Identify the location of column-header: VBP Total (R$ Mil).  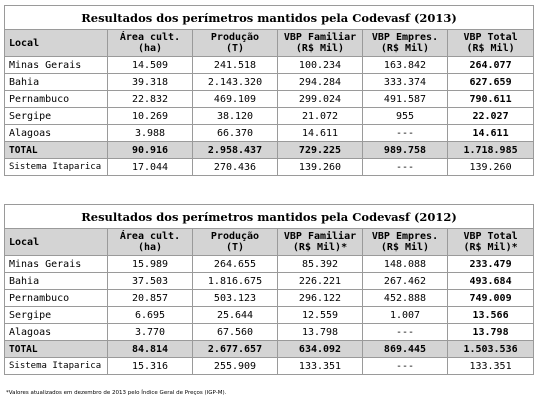
(490, 43).